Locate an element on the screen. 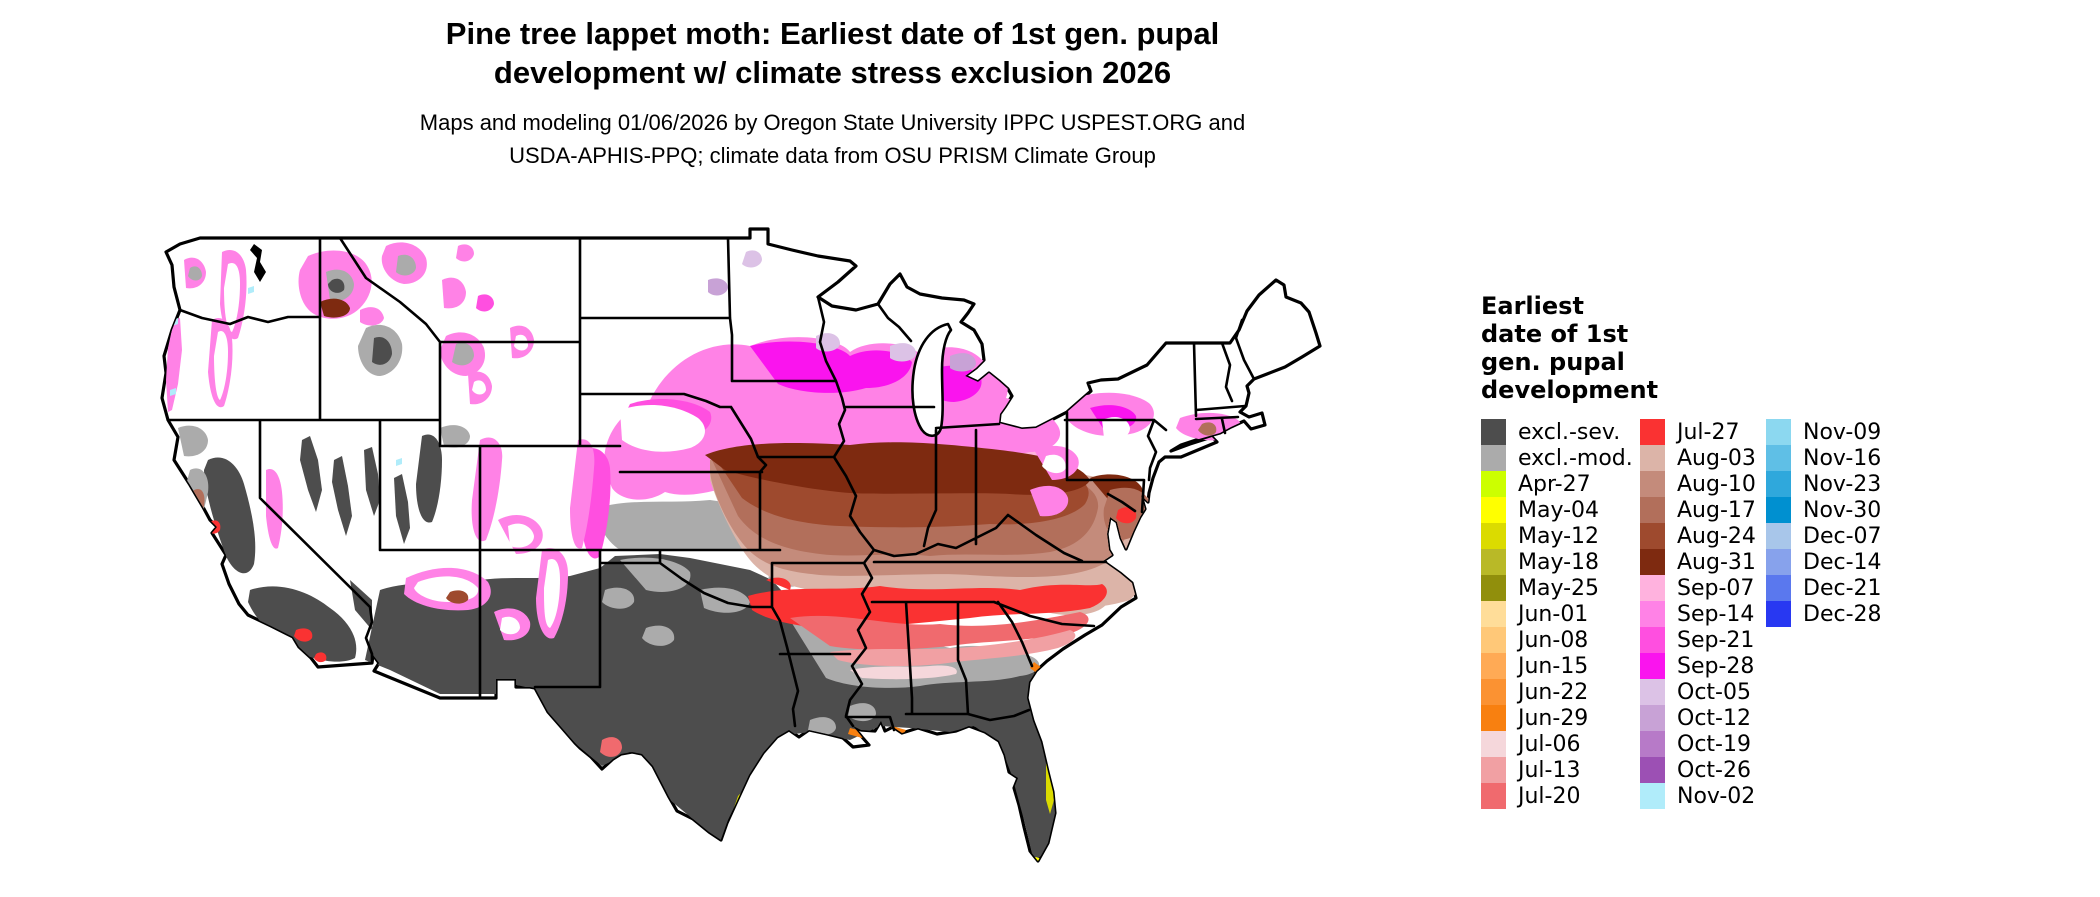  legend-label: May-25 is located at coordinates (1559, 588).